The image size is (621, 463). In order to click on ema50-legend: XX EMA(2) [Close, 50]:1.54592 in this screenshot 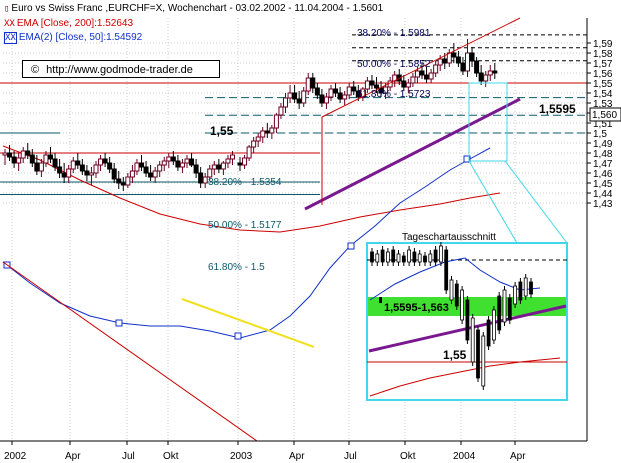, I will do `click(73, 38)`.